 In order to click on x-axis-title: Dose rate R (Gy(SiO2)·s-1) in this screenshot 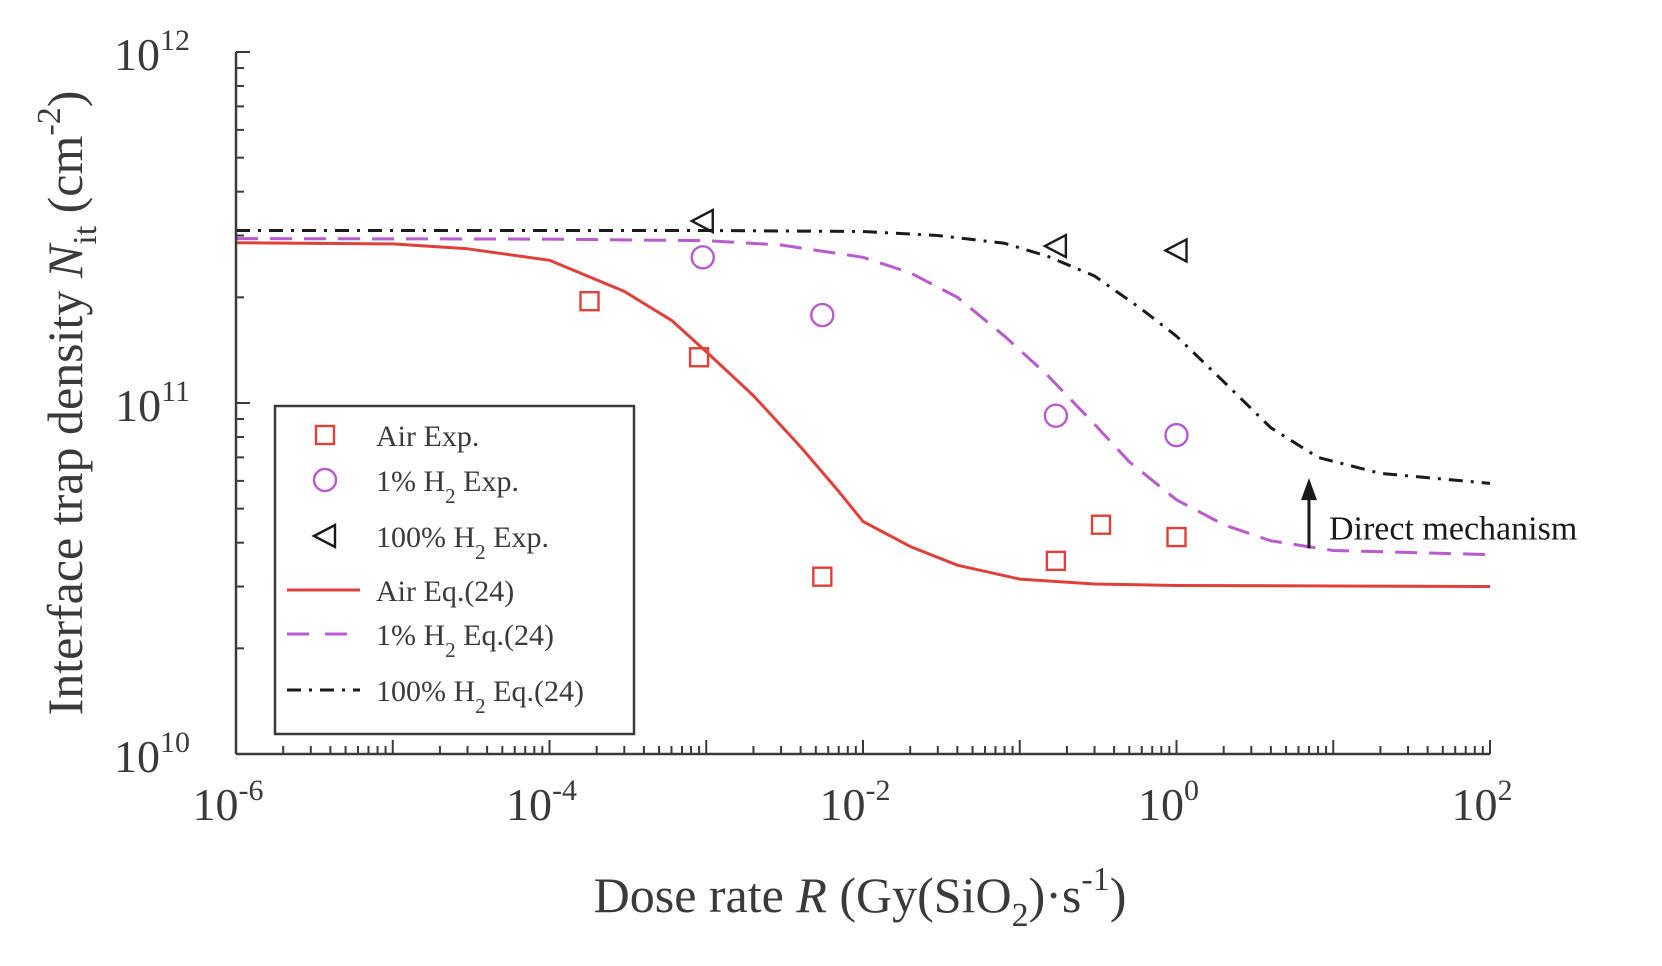, I will do `click(860, 897)`.